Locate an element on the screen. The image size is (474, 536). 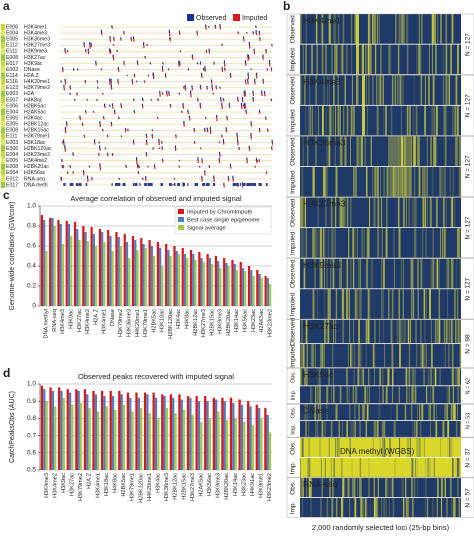
epigenome-strip is located at coordinates (3, 142).